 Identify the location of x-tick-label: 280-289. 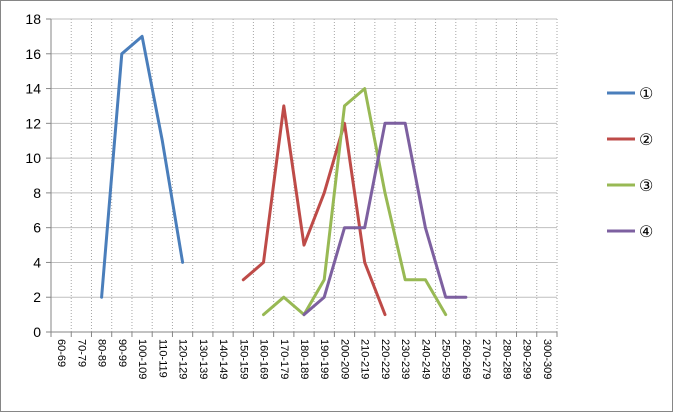
(506, 359).